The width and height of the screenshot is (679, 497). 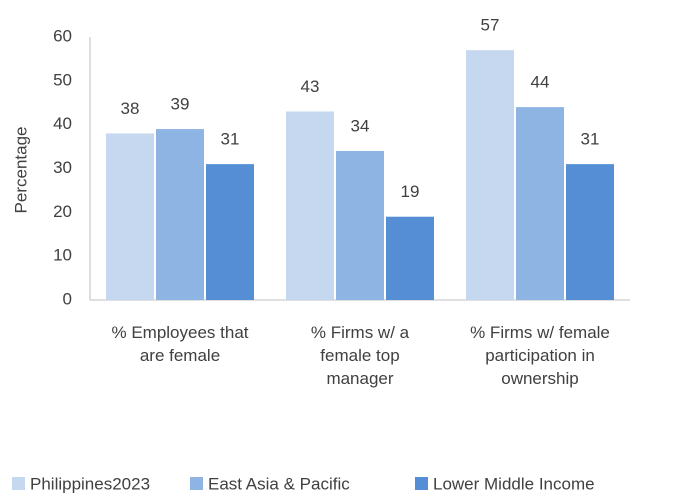 I want to click on data-label: 57, so click(x=490, y=25).